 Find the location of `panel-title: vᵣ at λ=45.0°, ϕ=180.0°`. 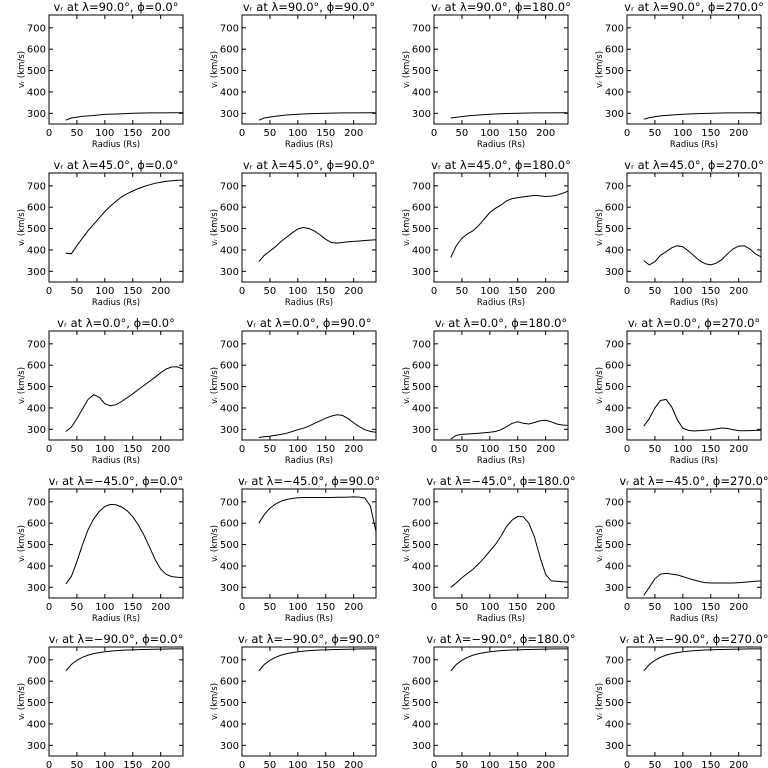

panel-title: vᵣ at λ=45.0°, ϕ=180.0° is located at coordinates (501, 165).